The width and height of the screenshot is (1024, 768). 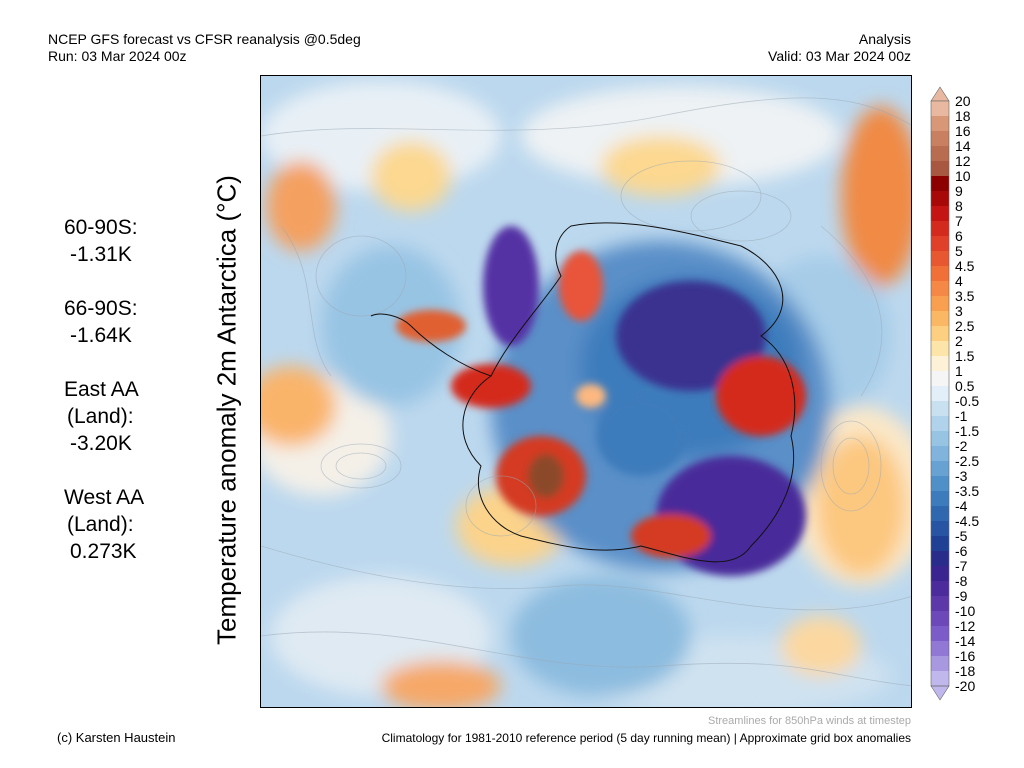 What do you see at coordinates (104, 497) in the screenshot?
I see `stat-label: West AA` at bounding box center [104, 497].